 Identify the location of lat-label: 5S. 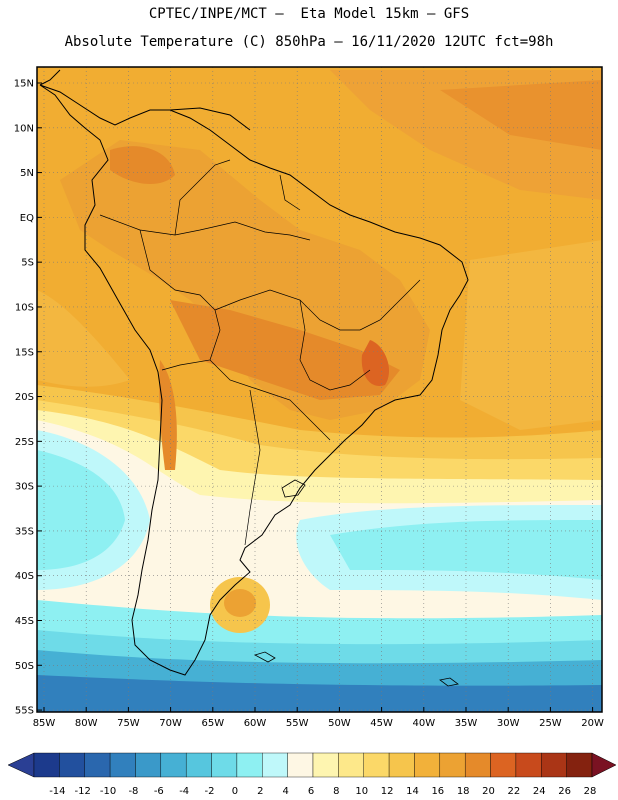
(27, 263).